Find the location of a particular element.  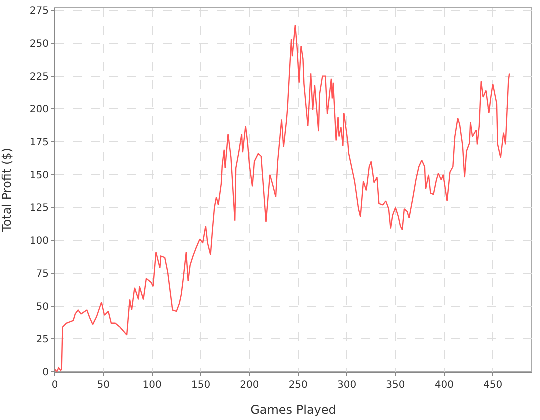

x-tick-label: 200 is located at coordinates (250, 385).